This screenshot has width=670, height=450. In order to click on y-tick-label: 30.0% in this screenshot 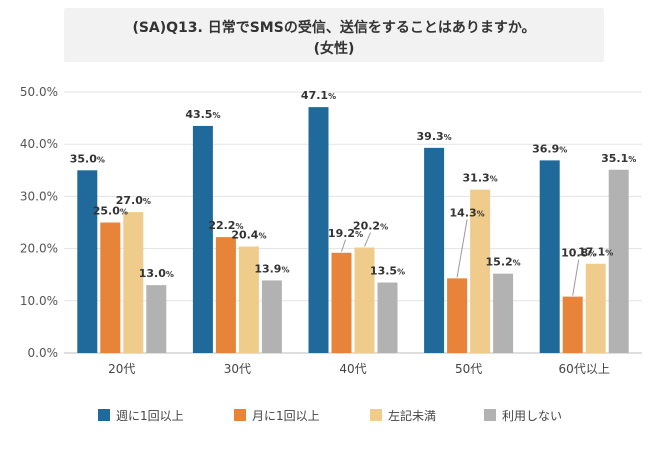, I will do `click(39, 196)`.